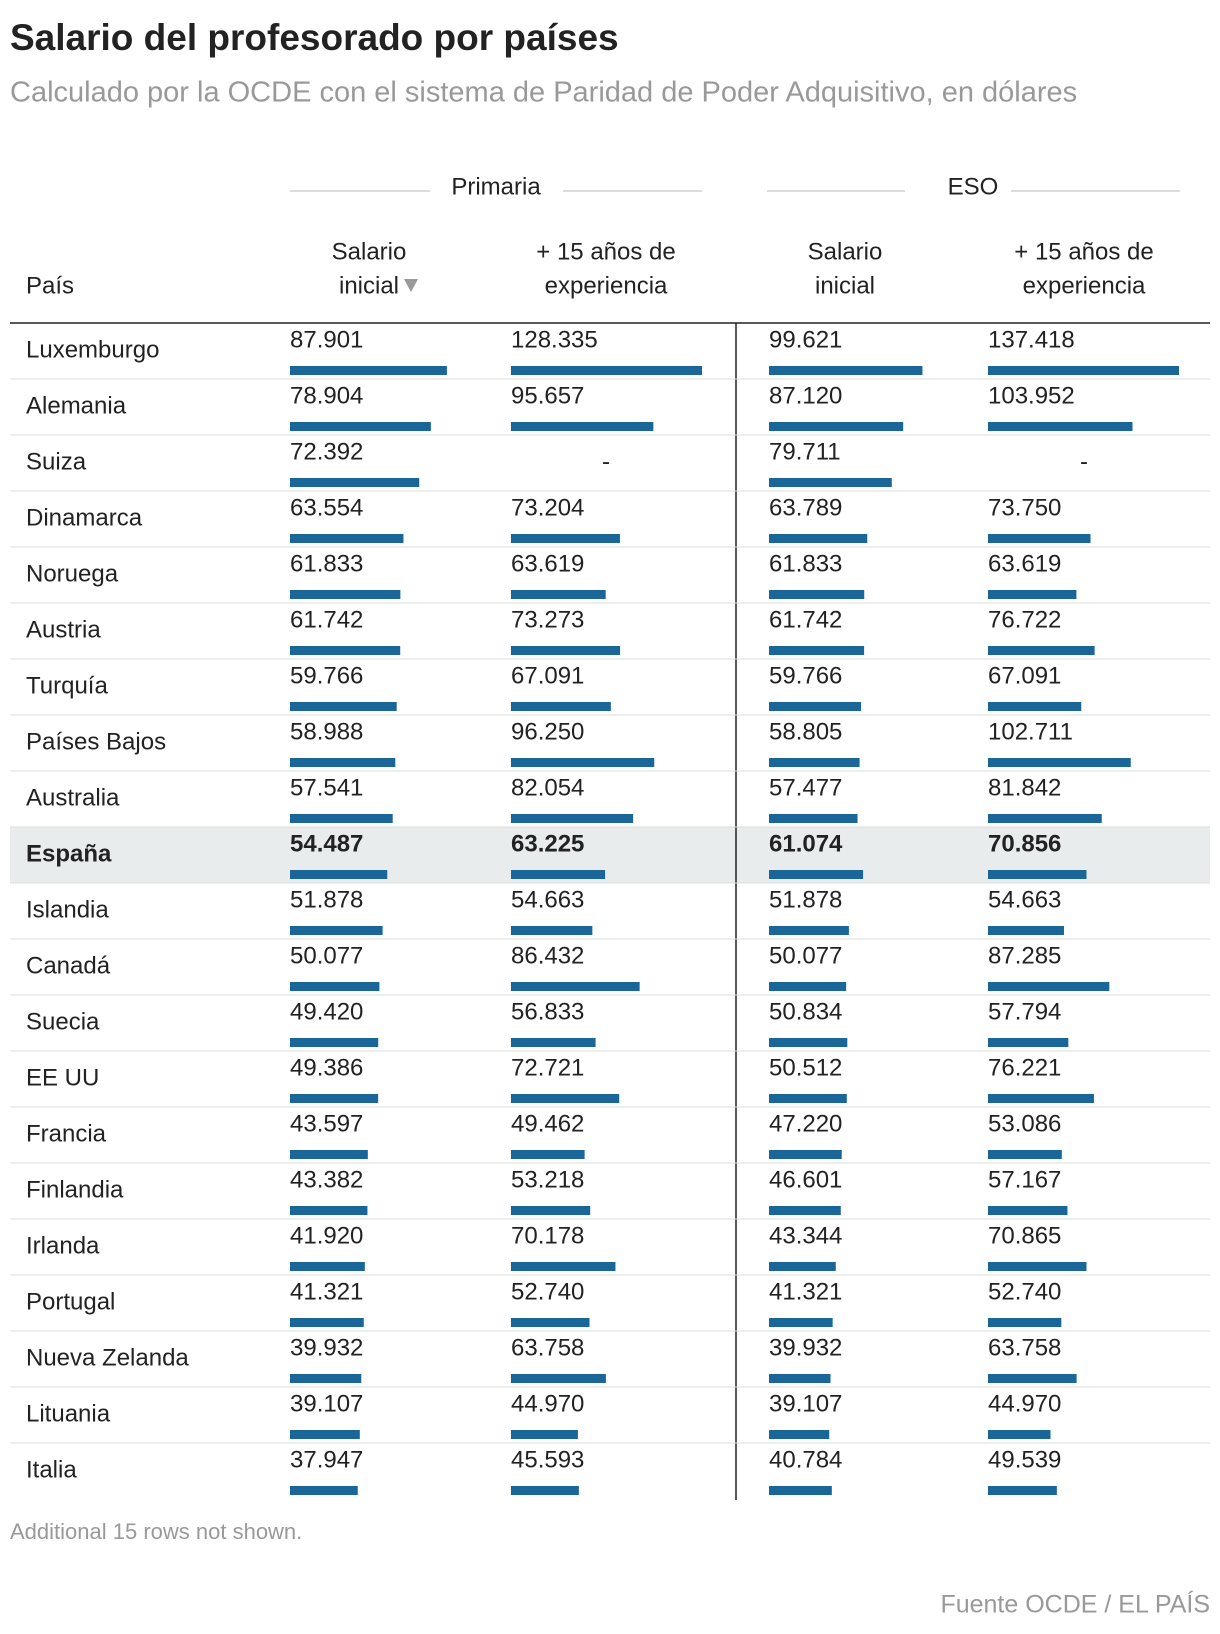  I want to click on cell-value: 53.086, so click(1024, 1123).